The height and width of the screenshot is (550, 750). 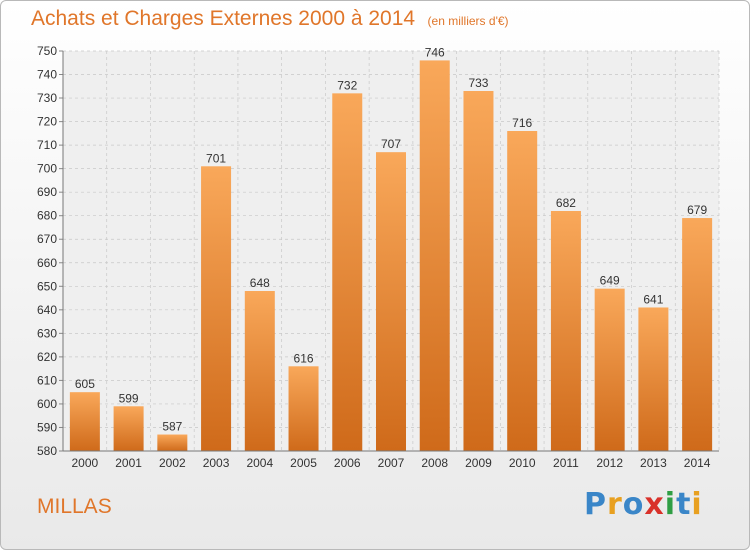 I want to click on x-tick-label: 2004, so click(x=259, y=463).